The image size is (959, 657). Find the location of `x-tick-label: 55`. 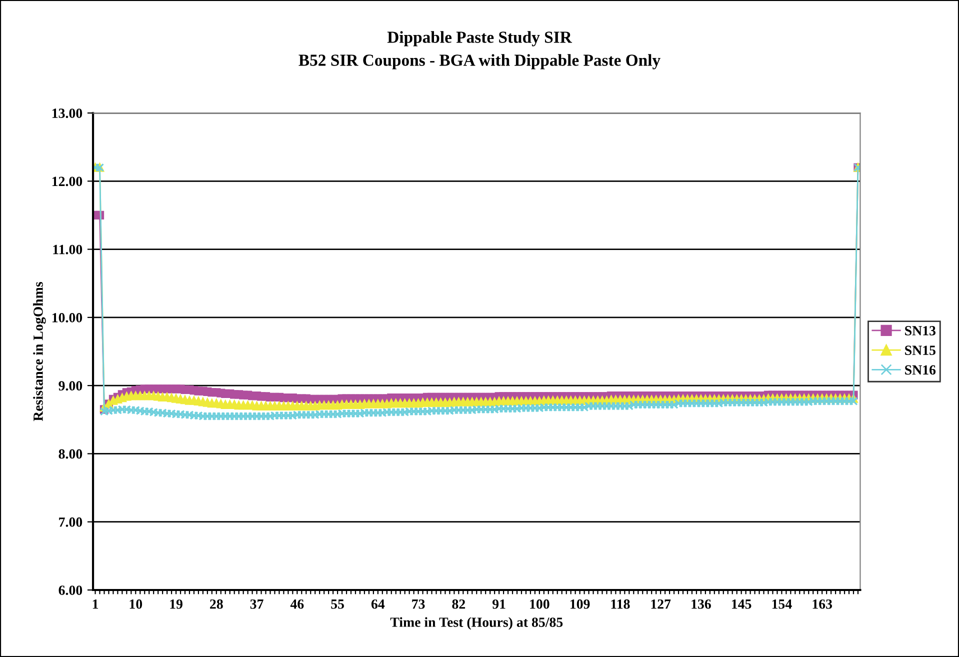

x-tick-label: 55 is located at coordinates (337, 604).